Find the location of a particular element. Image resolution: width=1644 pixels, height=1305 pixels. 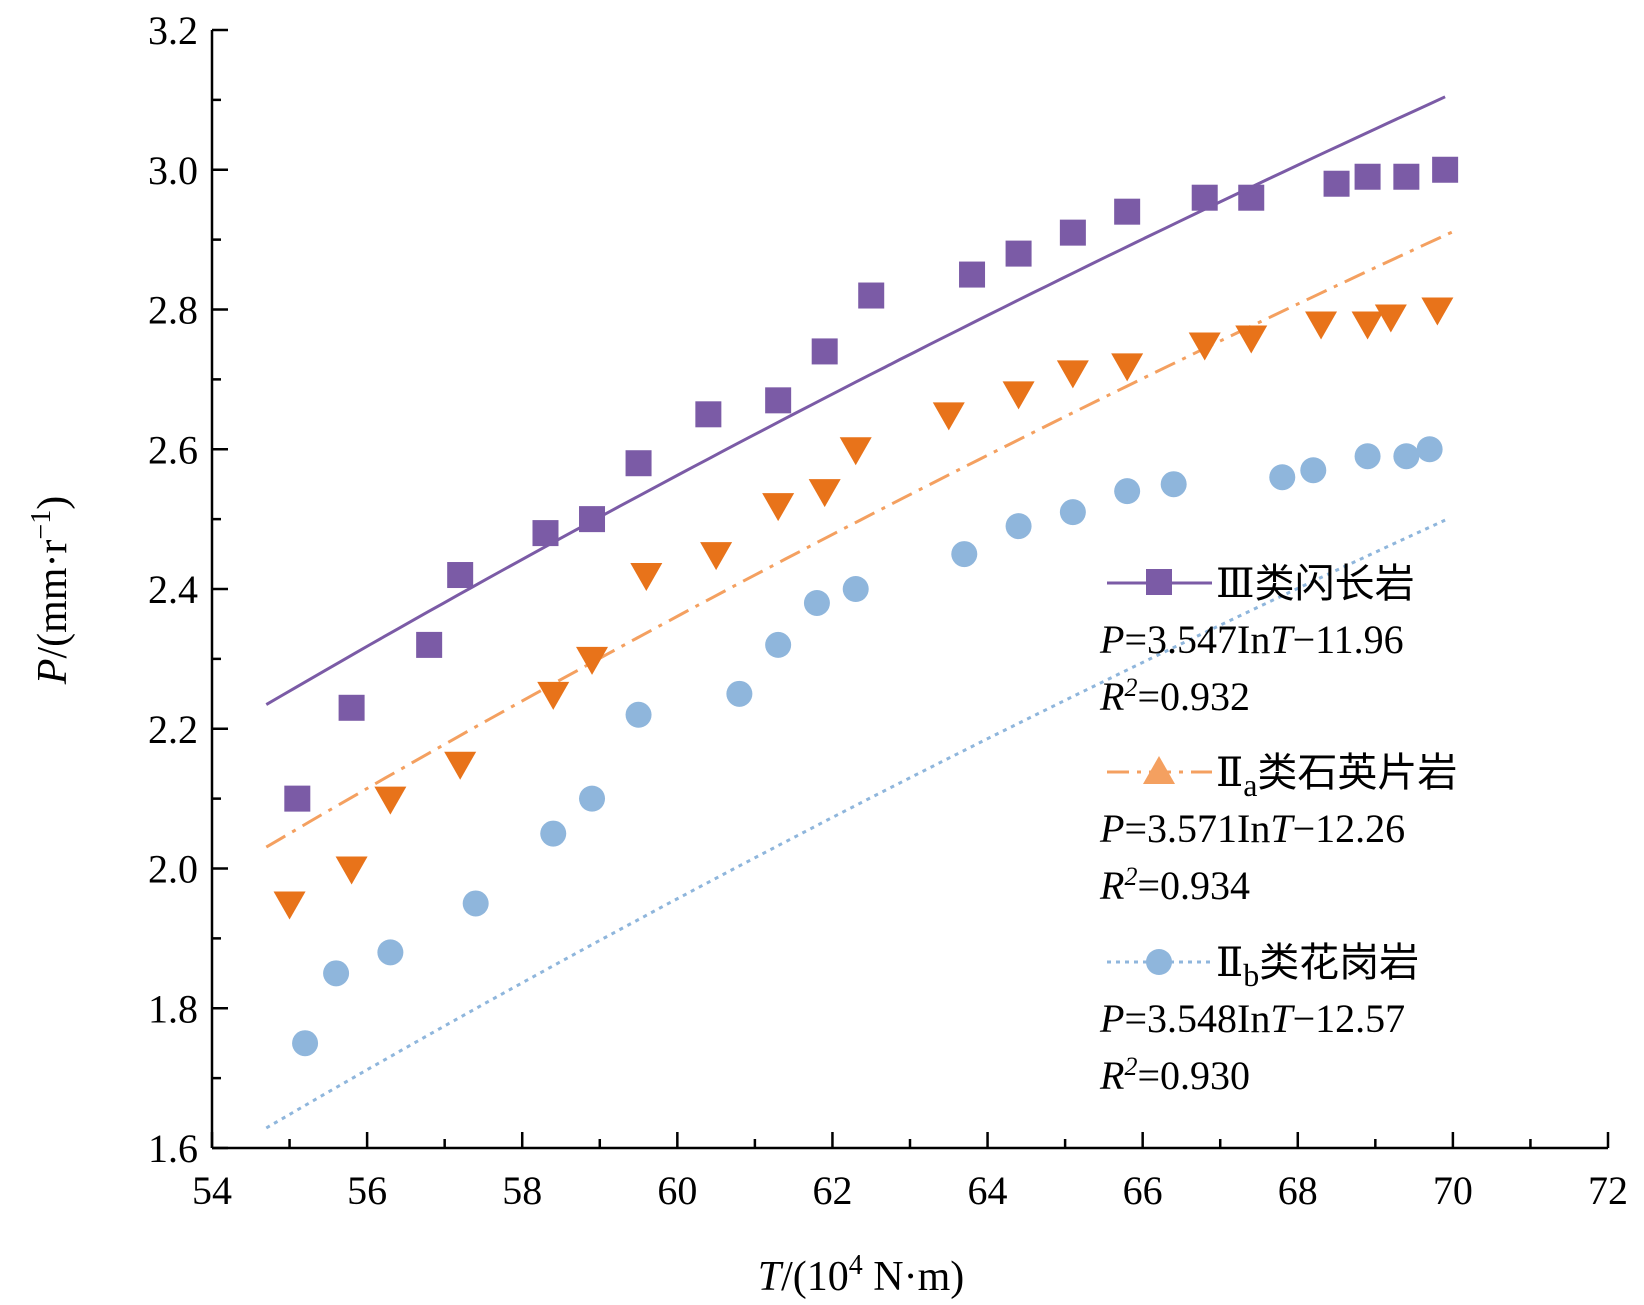

legend-entry-diorite: Ⅲ类闪长岩 P=3.547InT−11.96 R2=0.932 is located at coordinates (1257, 640).